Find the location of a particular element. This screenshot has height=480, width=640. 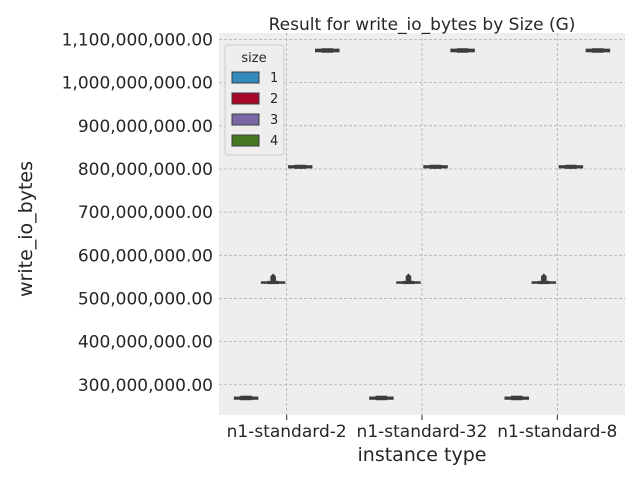

y-tick-label: 300,000,000.00 is located at coordinates (145, 386).